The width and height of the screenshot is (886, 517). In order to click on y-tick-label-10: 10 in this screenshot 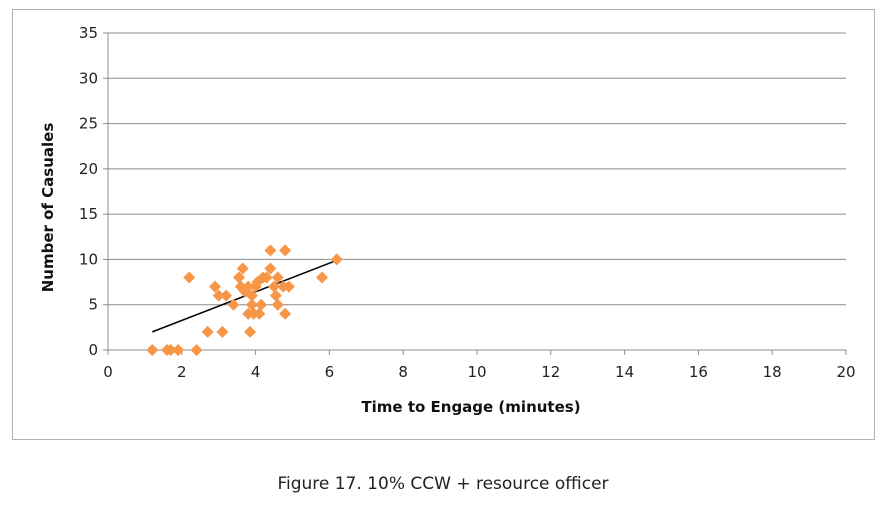, I will do `click(88, 259)`.